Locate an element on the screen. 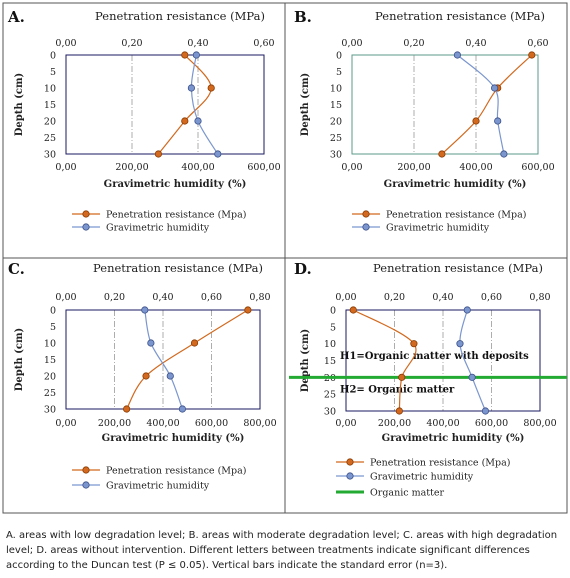  legend-organic-matter-label: Organic matter is located at coordinates (407, 493).